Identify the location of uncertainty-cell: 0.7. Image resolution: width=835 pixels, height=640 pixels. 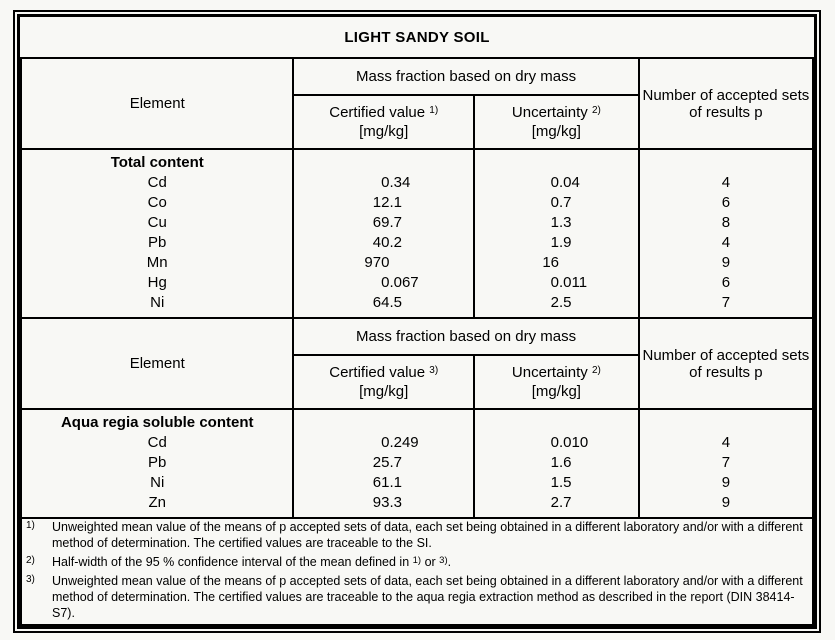
(556, 203).